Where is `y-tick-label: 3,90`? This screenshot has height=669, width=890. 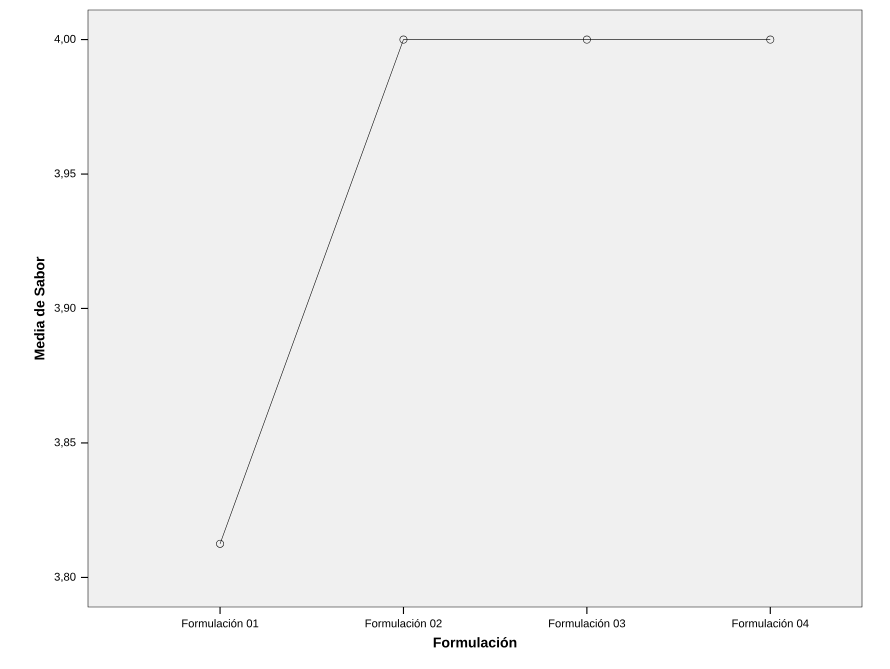 y-tick-label: 3,90 is located at coordinates (65, 309).